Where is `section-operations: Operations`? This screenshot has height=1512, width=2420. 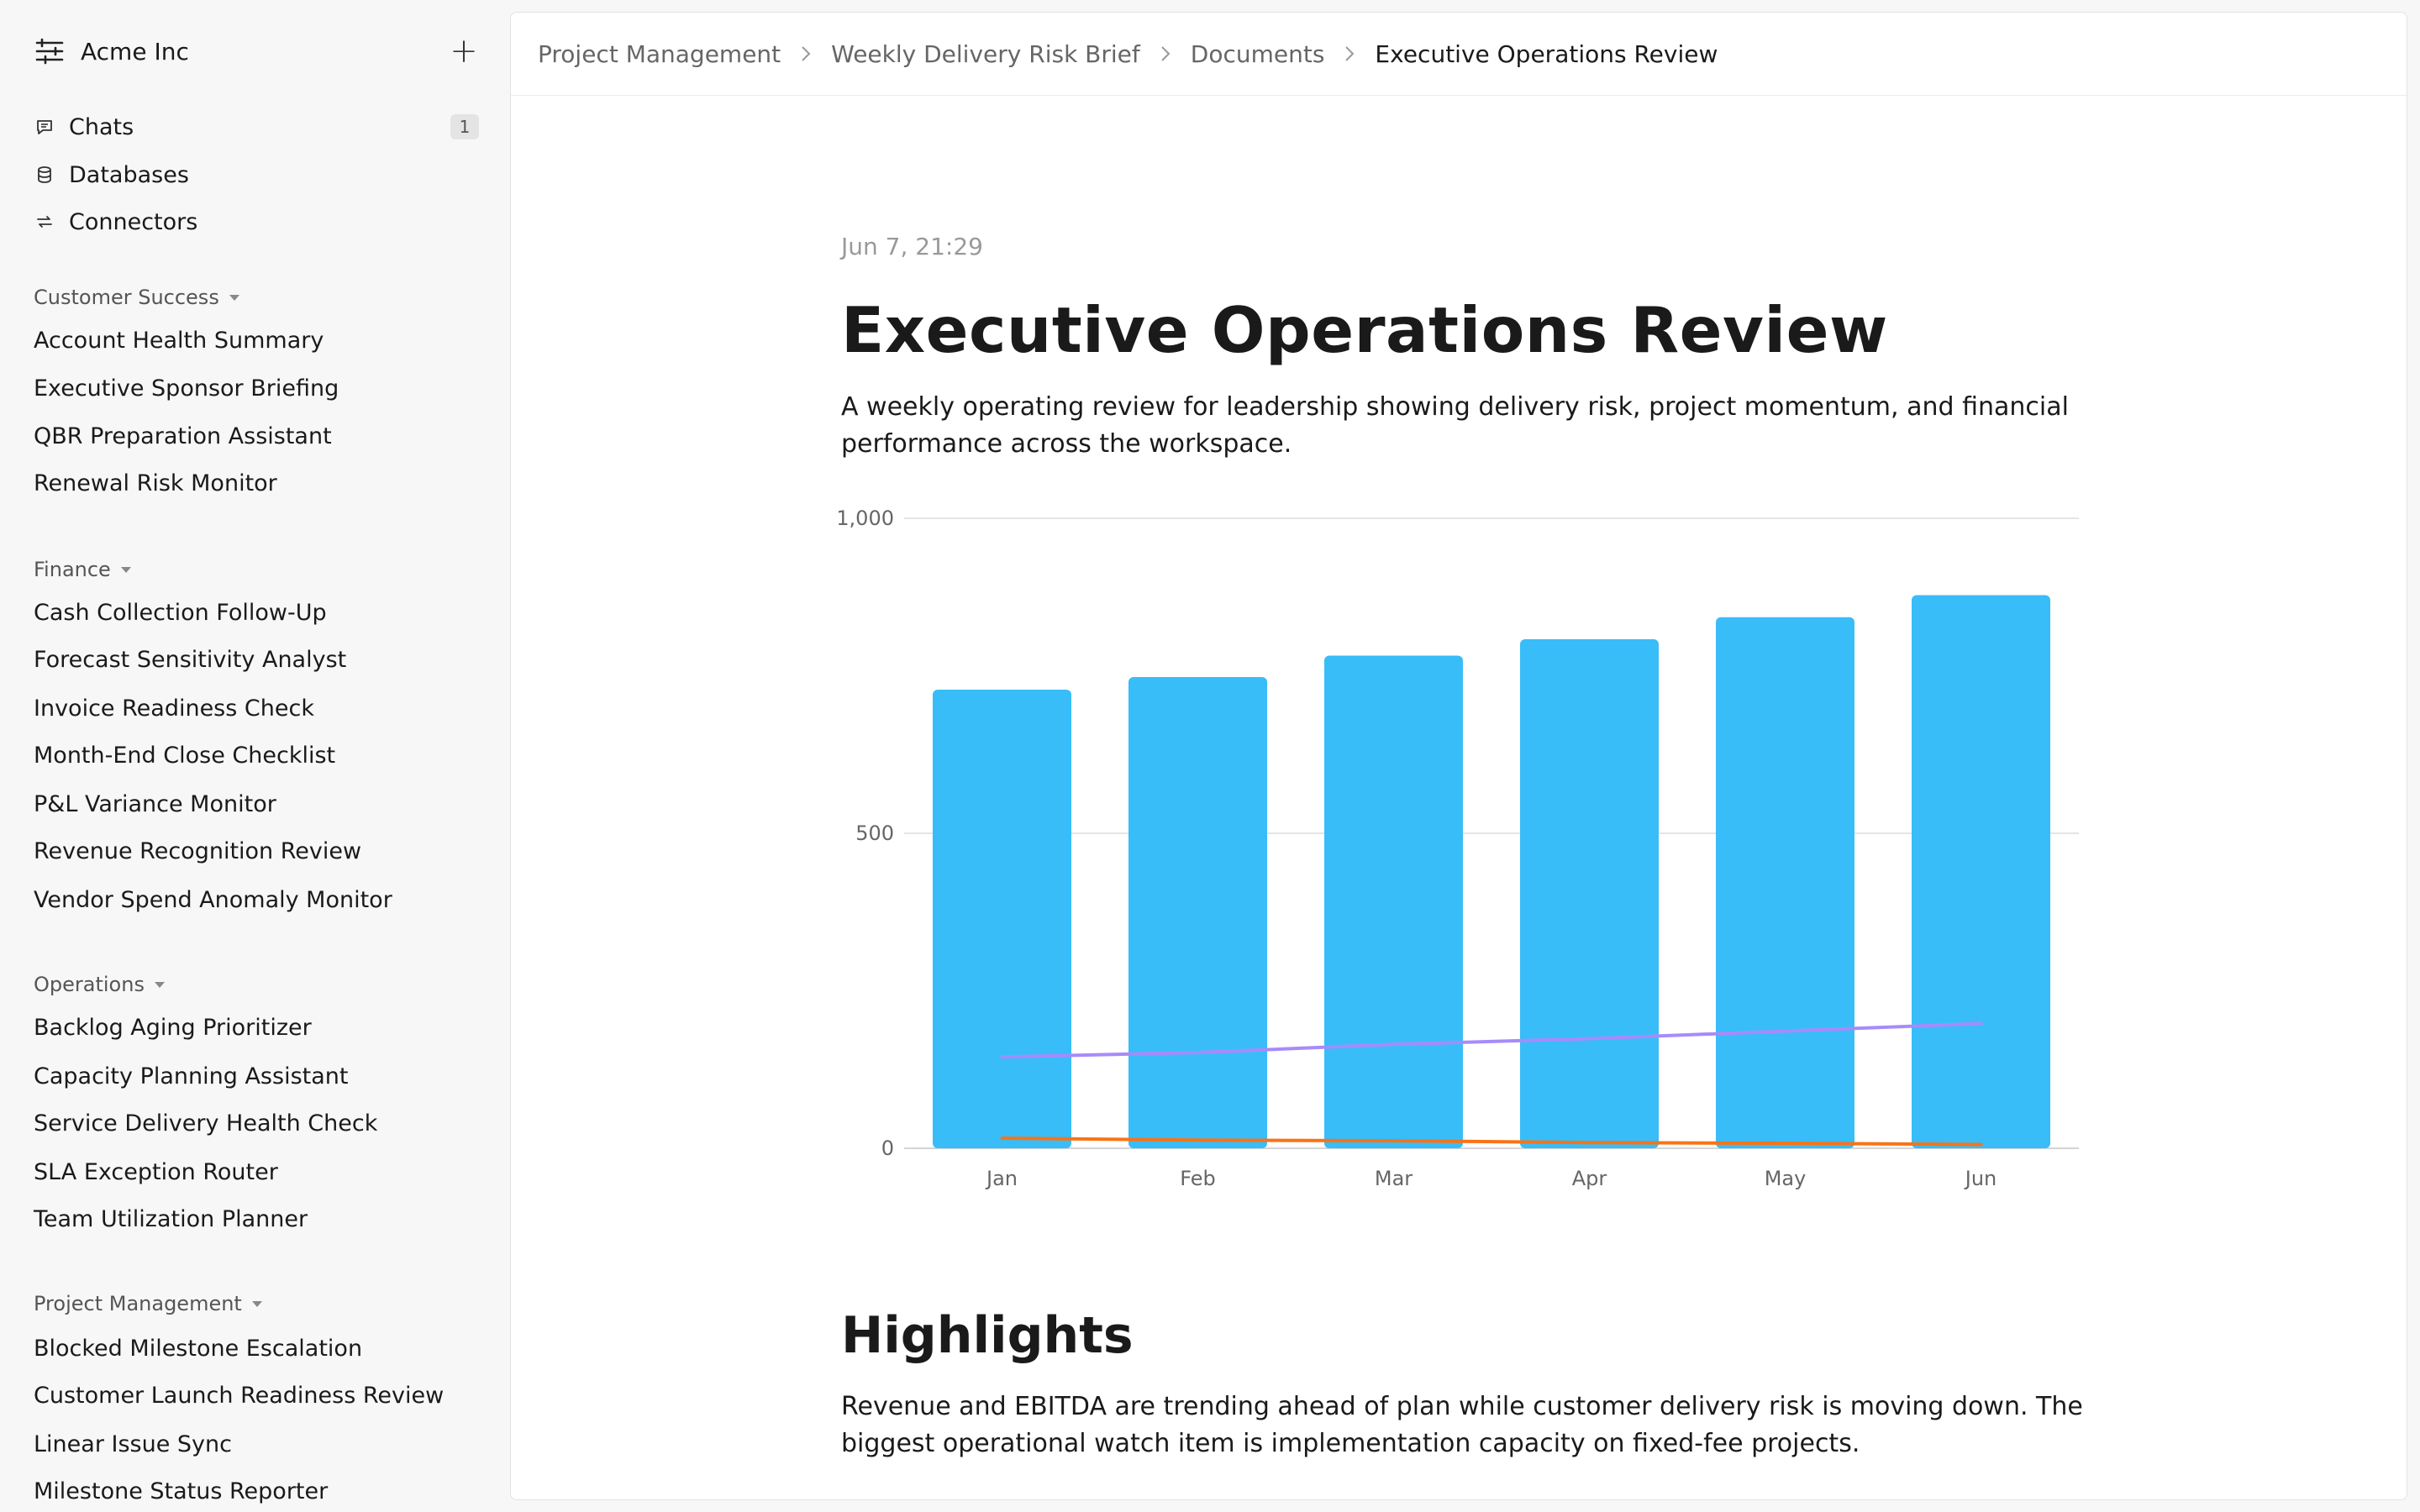
section-operations: Operations is located at coordinates (99, 984).